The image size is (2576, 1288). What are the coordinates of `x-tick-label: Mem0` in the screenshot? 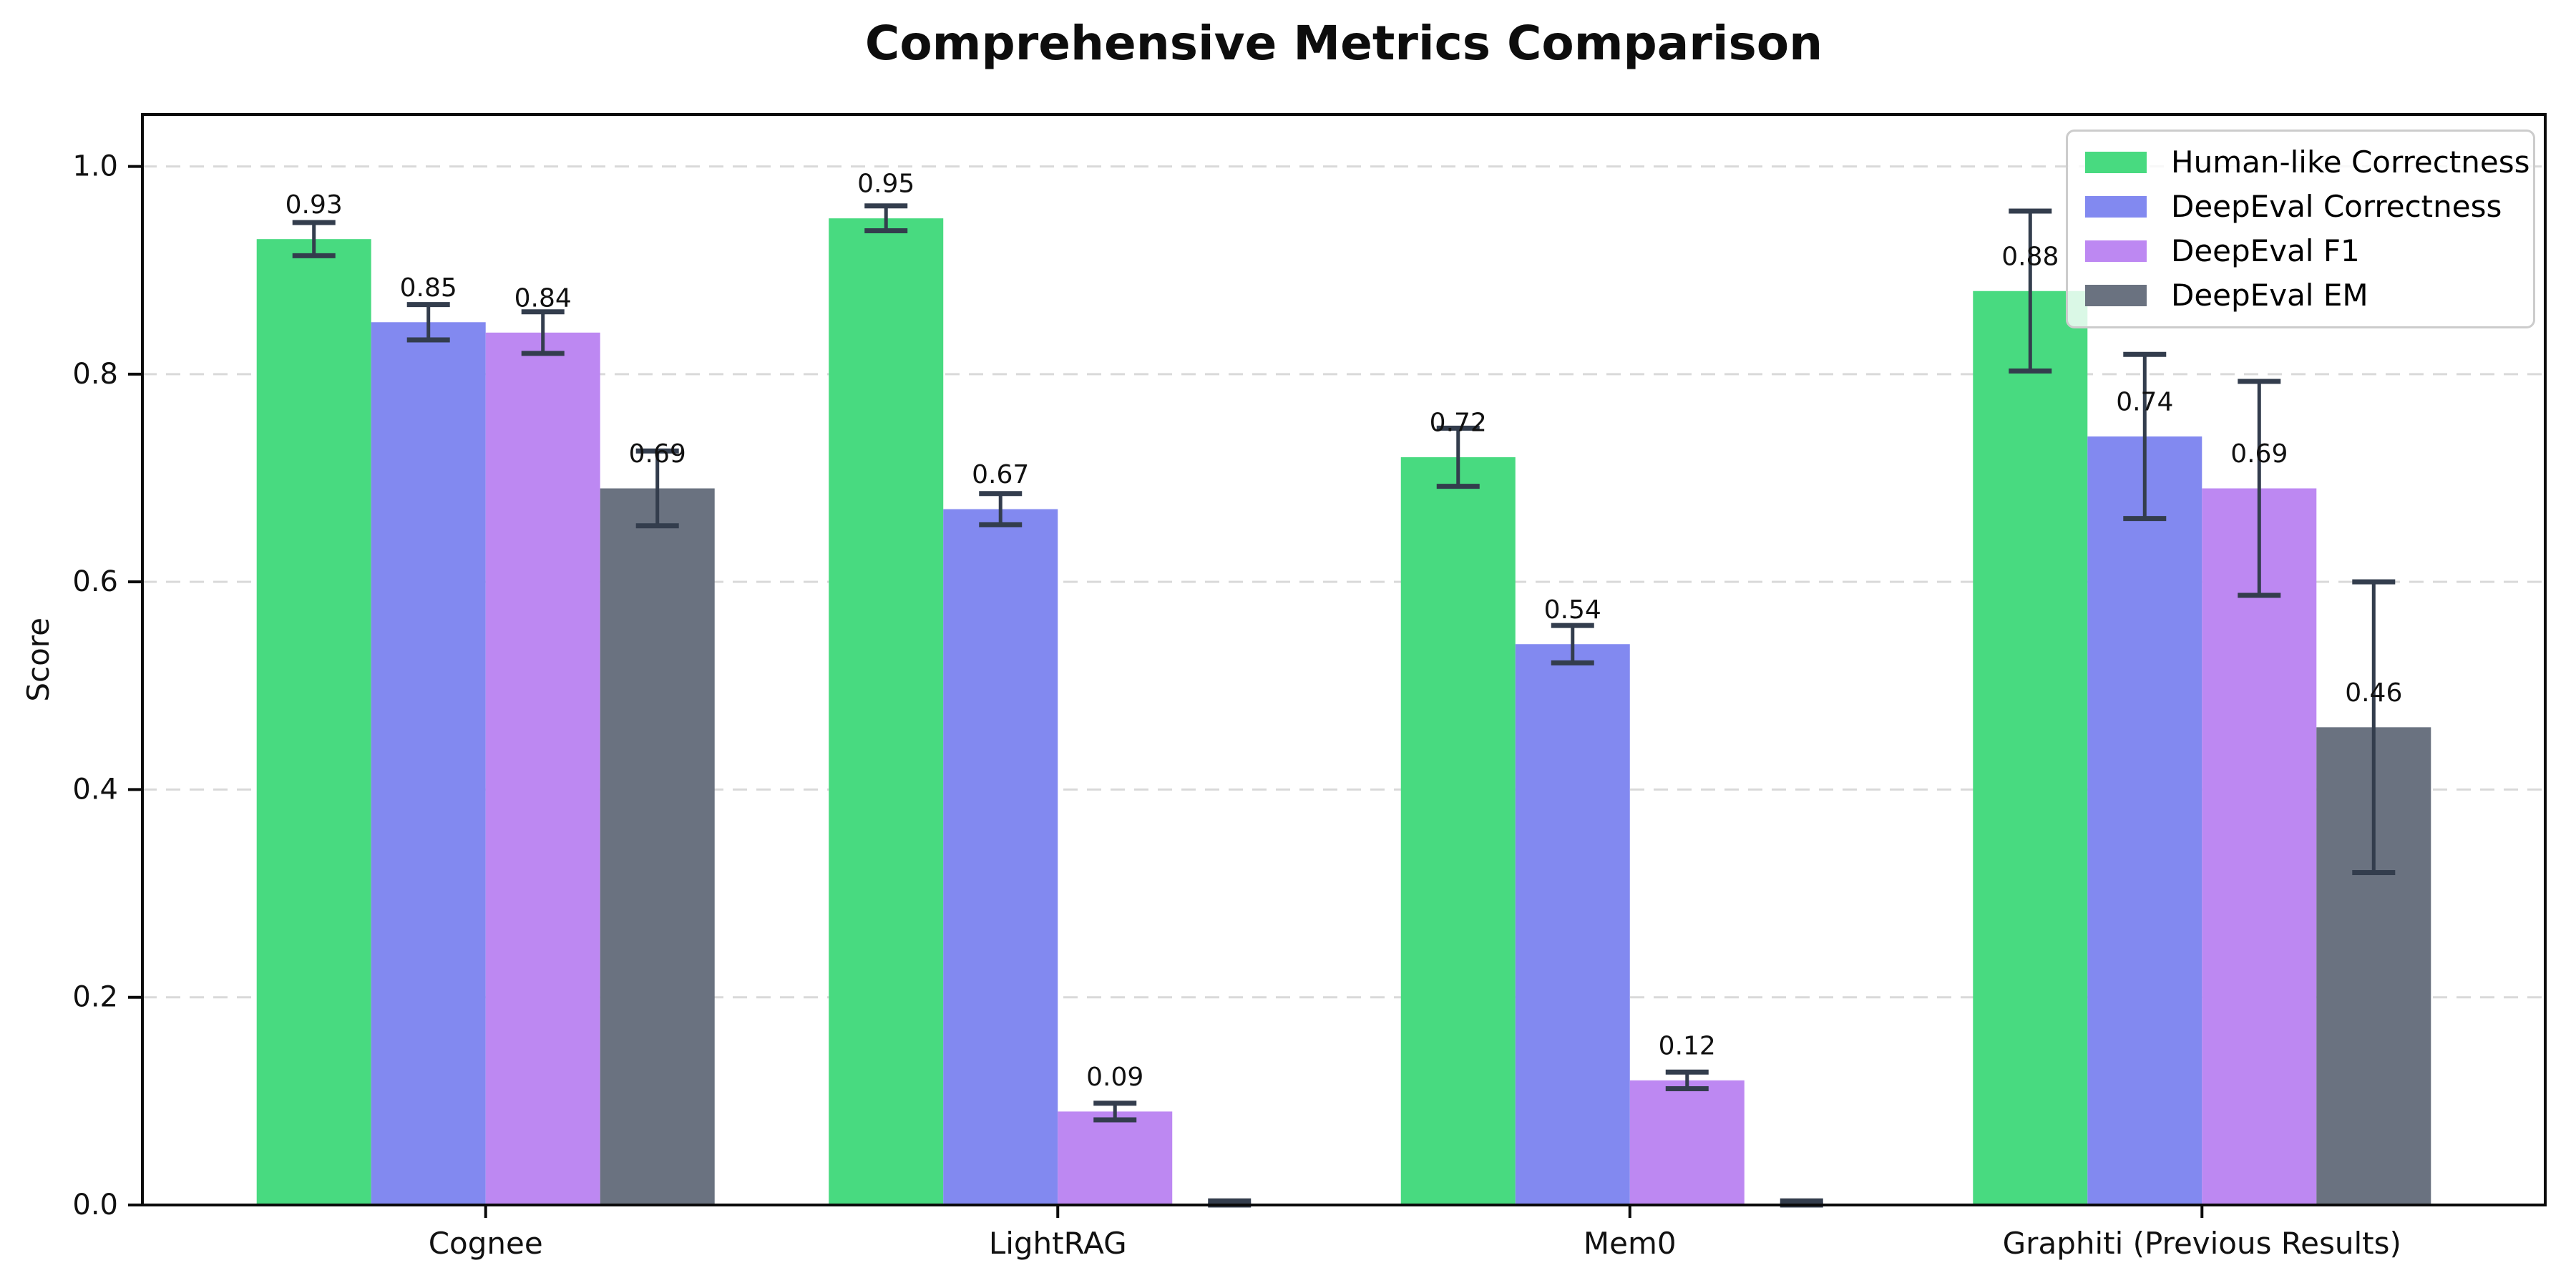 It's located at (1630, 1243).